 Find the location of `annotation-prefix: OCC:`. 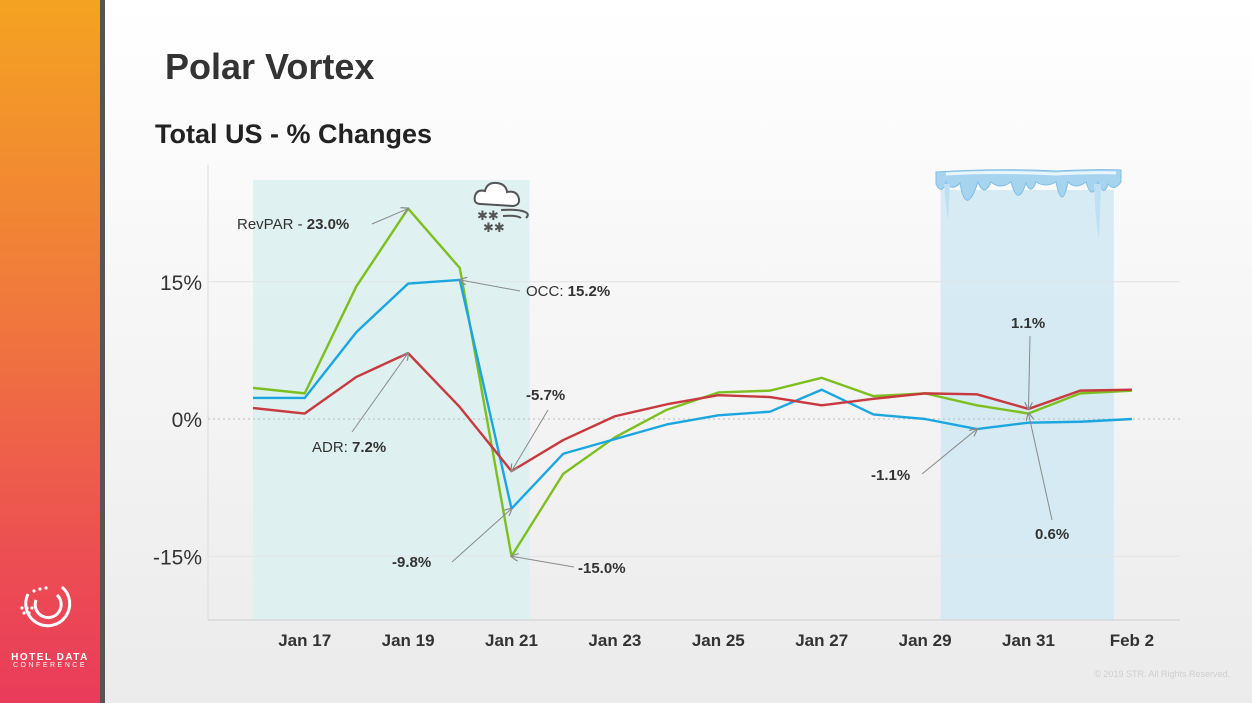

annotation-prefix: OCC: is located at coordinates (547, 291).